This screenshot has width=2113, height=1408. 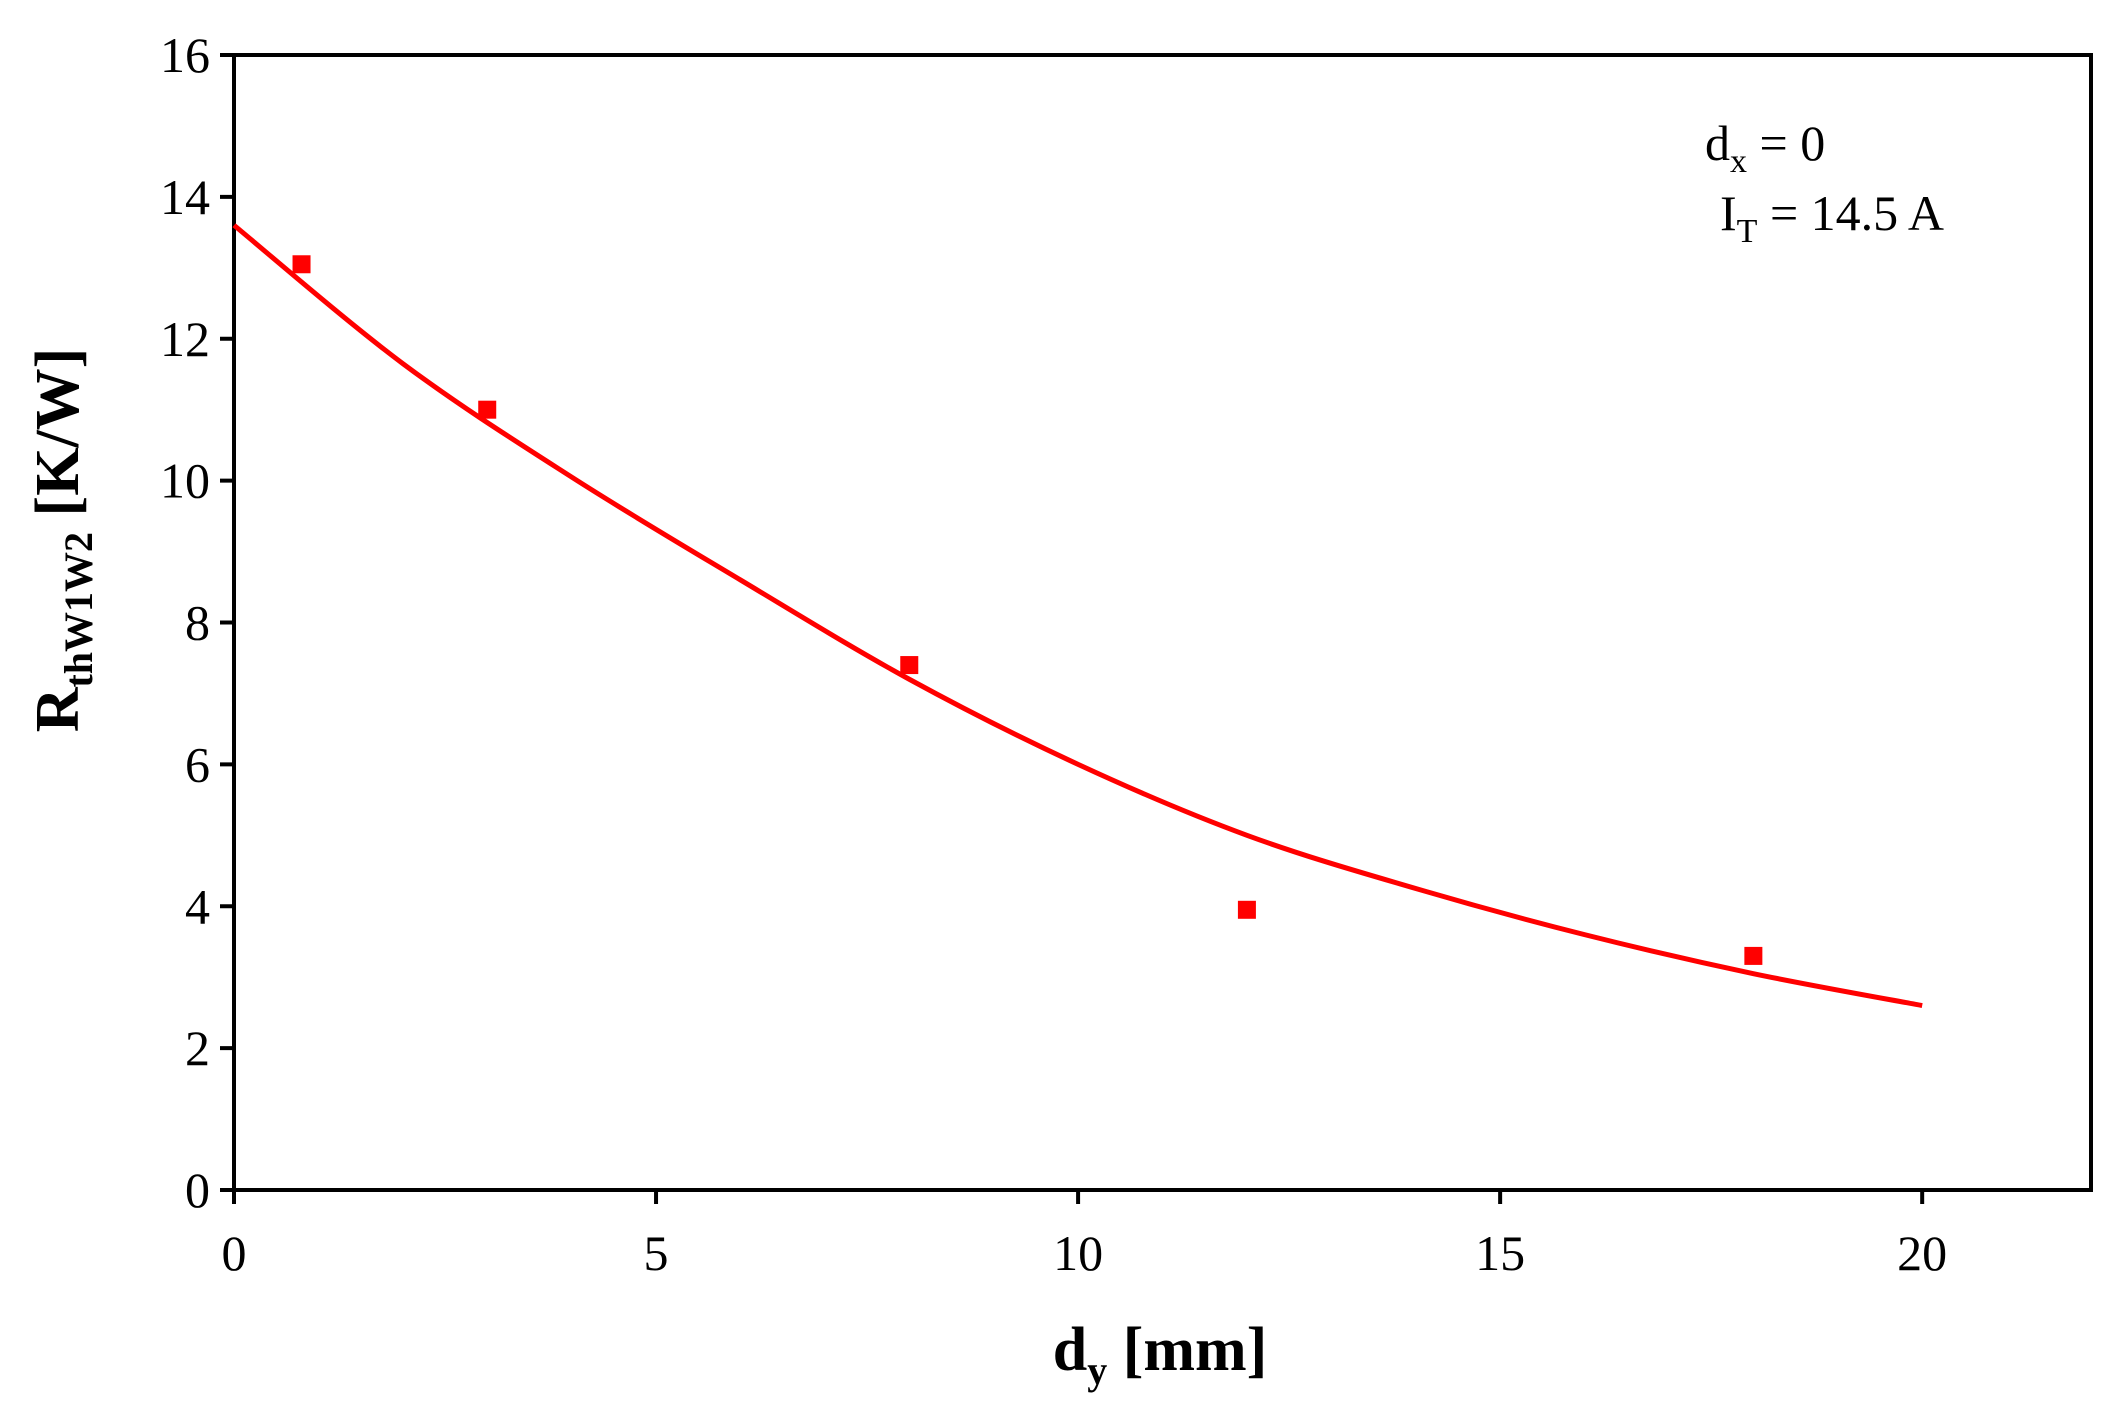 I want to click on x-axis-ticks: 0 5 10 15 20, so click(x=1084, y=1235).